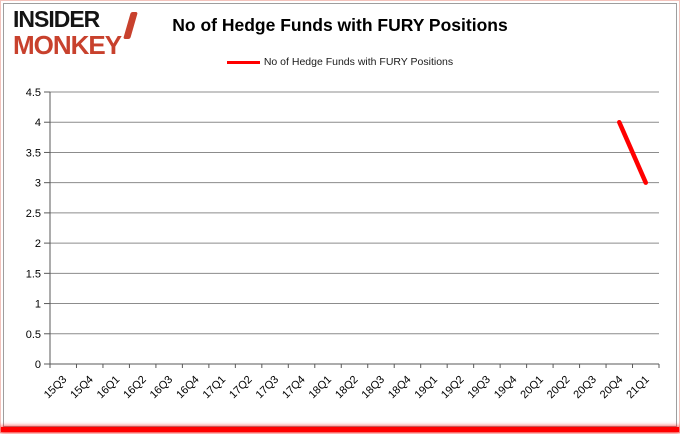 The height and width of the screenshot is (434, 680). I want to click on insider-monkey-logo: INSIDER MONKEY, so click(75, 33).